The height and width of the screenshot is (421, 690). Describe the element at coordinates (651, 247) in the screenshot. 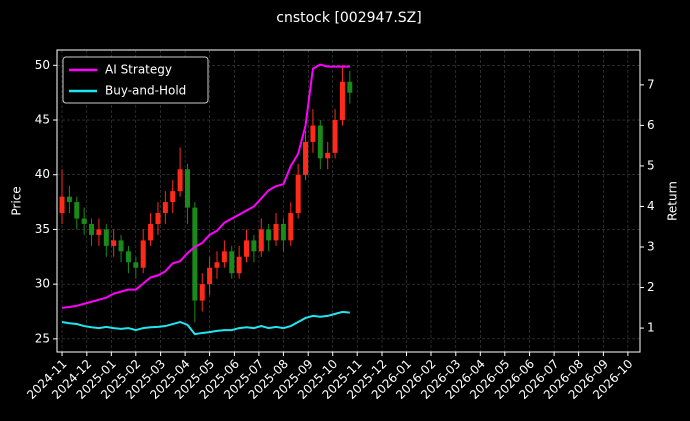

I see `y2-tick-label: 3` at that location.